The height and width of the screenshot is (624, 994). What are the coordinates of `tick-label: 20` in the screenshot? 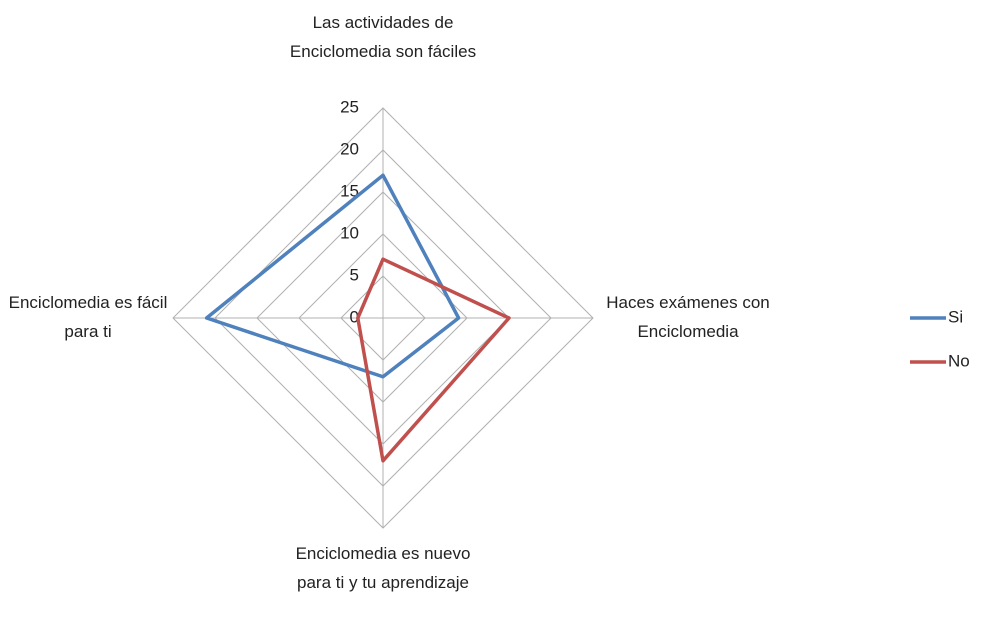 It's located at (349, 148).